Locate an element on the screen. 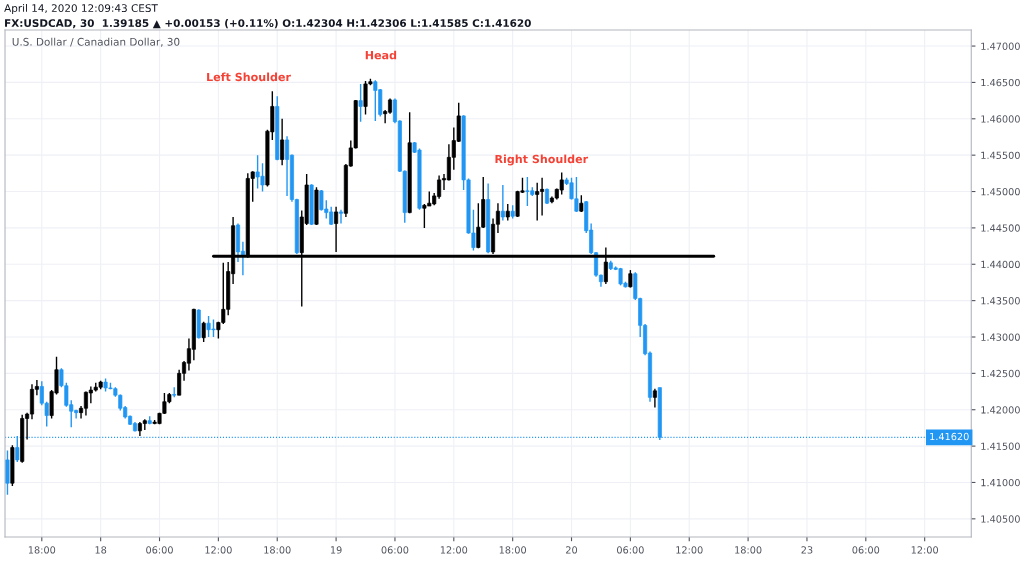 The image size is (1024, 578). y-tick-label: 1.45500 is located at coordinates (1000, 155).